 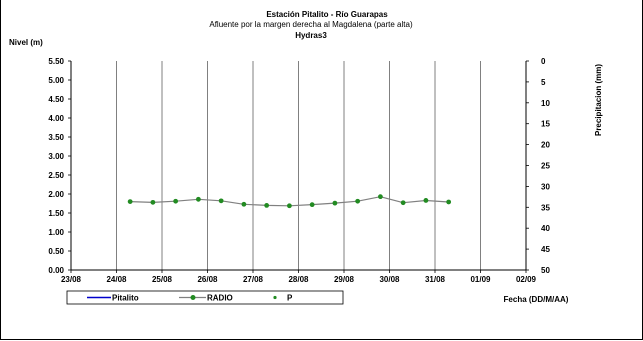 I want to click on legend-marker-radio, so click(x=193, y=297).